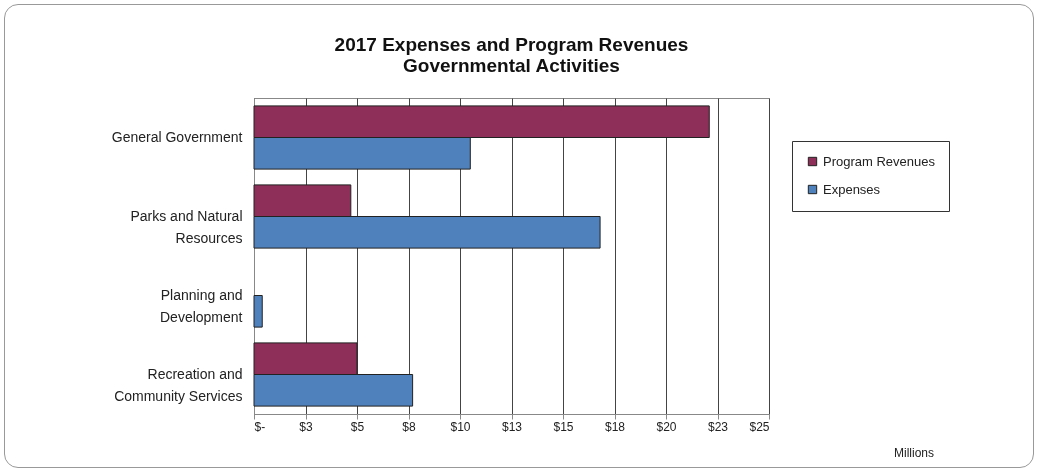 This screenshot has width=1041, height=474. What do you see at coordinates (615, 426) in the screenshot?
I see `x-tick-label: $18` at bounding box center [615, 426].